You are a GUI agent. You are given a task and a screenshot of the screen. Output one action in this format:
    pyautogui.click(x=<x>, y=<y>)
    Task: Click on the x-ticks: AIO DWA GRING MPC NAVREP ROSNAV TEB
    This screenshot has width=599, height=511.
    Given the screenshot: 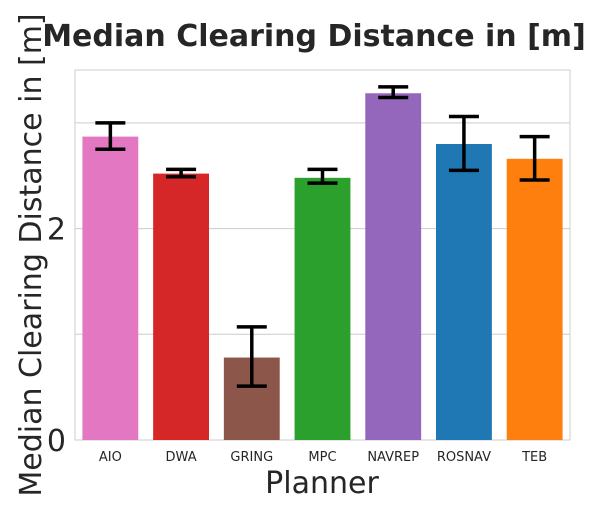 What is the action you would take?
    pyautogui.click(x=323, y=457)
    